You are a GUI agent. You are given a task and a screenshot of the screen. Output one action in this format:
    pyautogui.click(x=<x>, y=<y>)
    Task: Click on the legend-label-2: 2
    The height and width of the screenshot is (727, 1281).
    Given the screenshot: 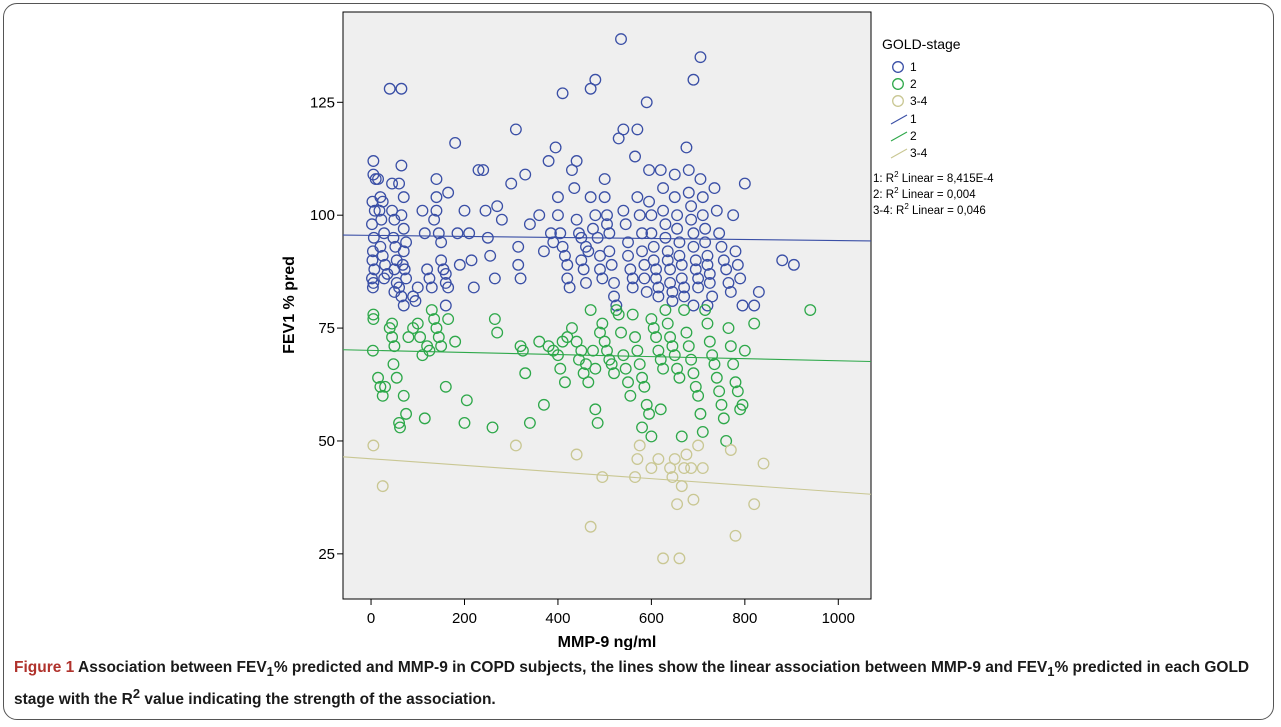 What is the action you would take?
    pyautogui.click(x=913, y=84)
    